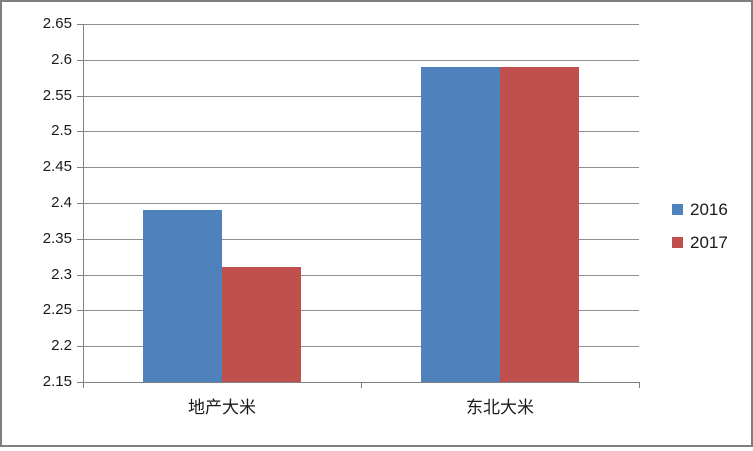  Describe the element at coordinates (57, 23) in the screenshot. I see `y-axis-label: 2.65` at that location.